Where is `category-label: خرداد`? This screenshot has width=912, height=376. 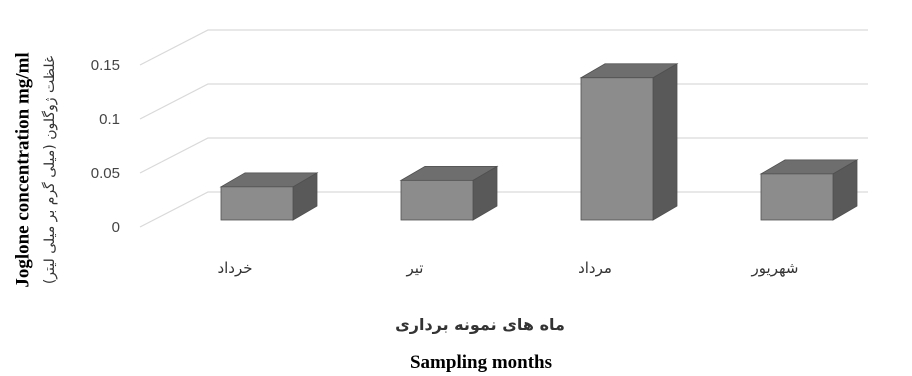 category-label: خرداد is located at coordinates (234, 268).